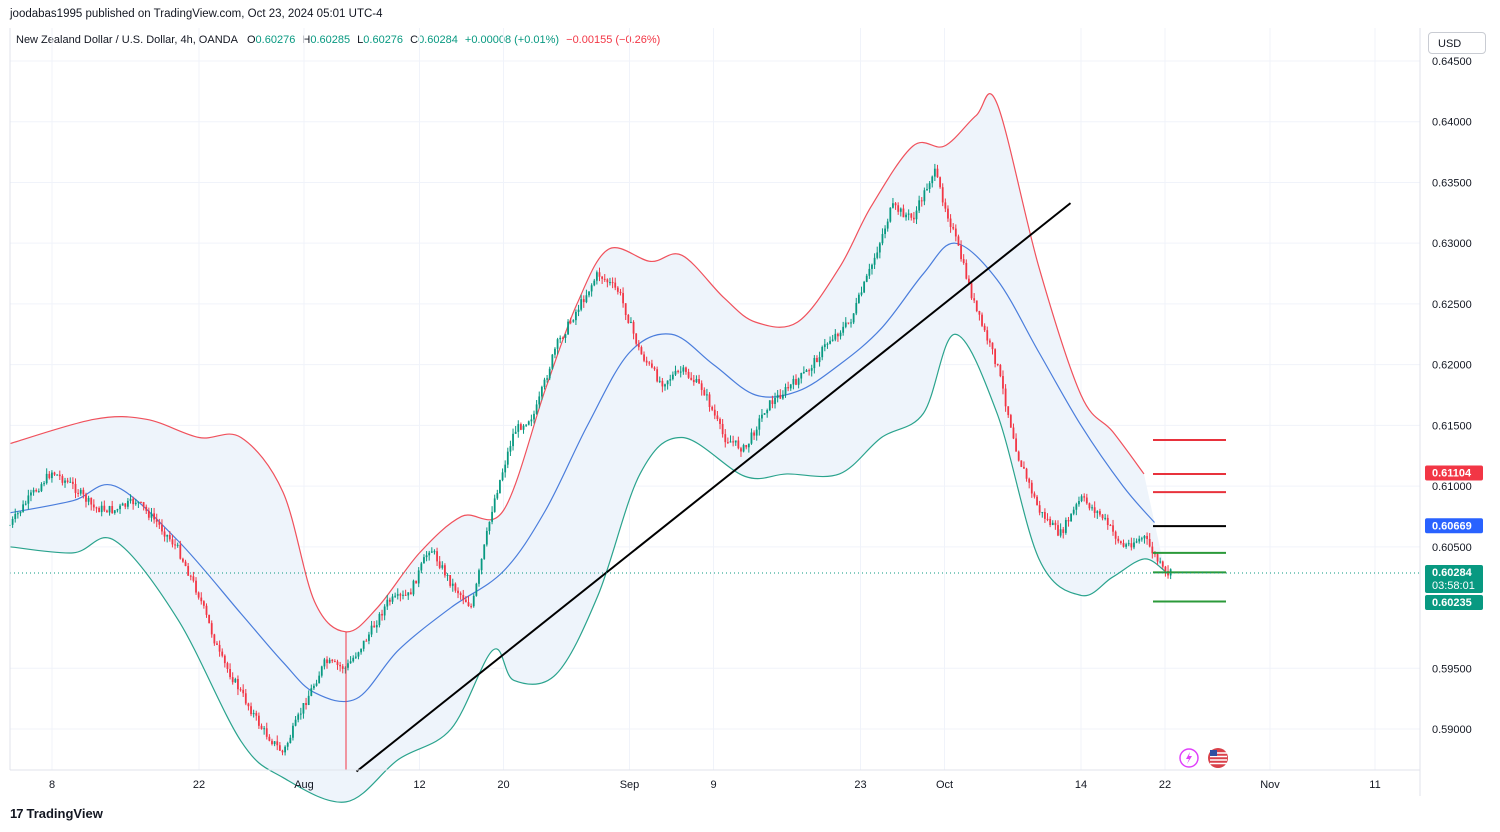  Describe the element at coordinates (1452, 123) in the screenshot. I see `y-tick-label: 0.64000` at that location.